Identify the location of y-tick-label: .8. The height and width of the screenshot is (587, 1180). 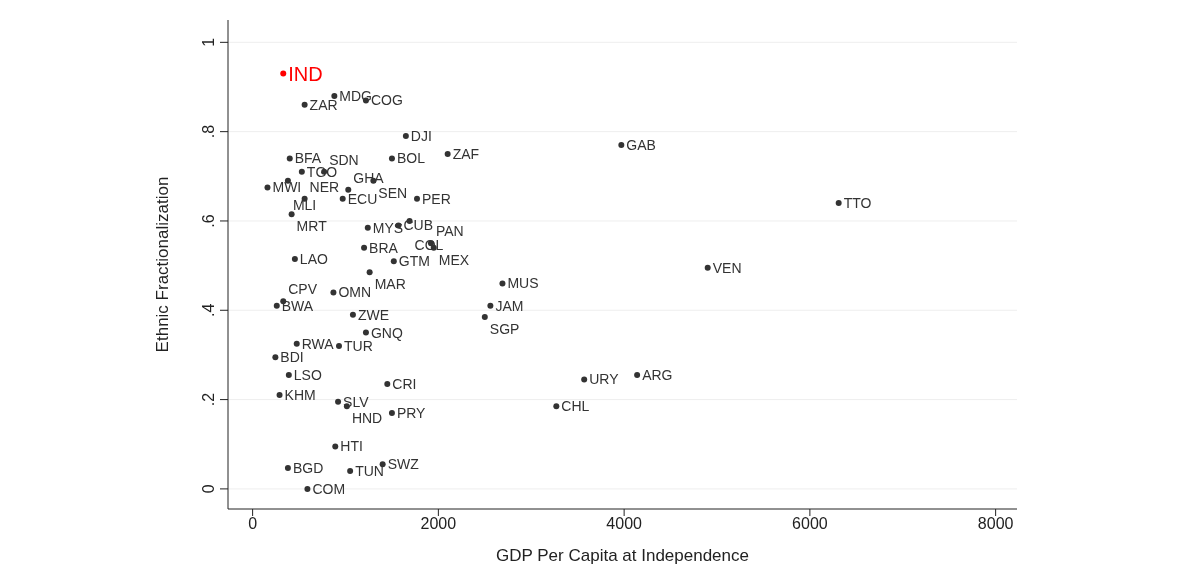
(208, 131).